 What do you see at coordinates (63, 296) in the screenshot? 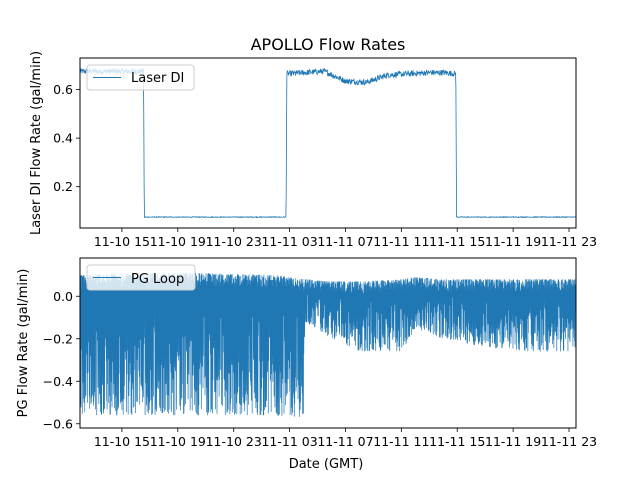
I see `bottom-y-tick-label: 0.0` at bounding box center [63, 296].